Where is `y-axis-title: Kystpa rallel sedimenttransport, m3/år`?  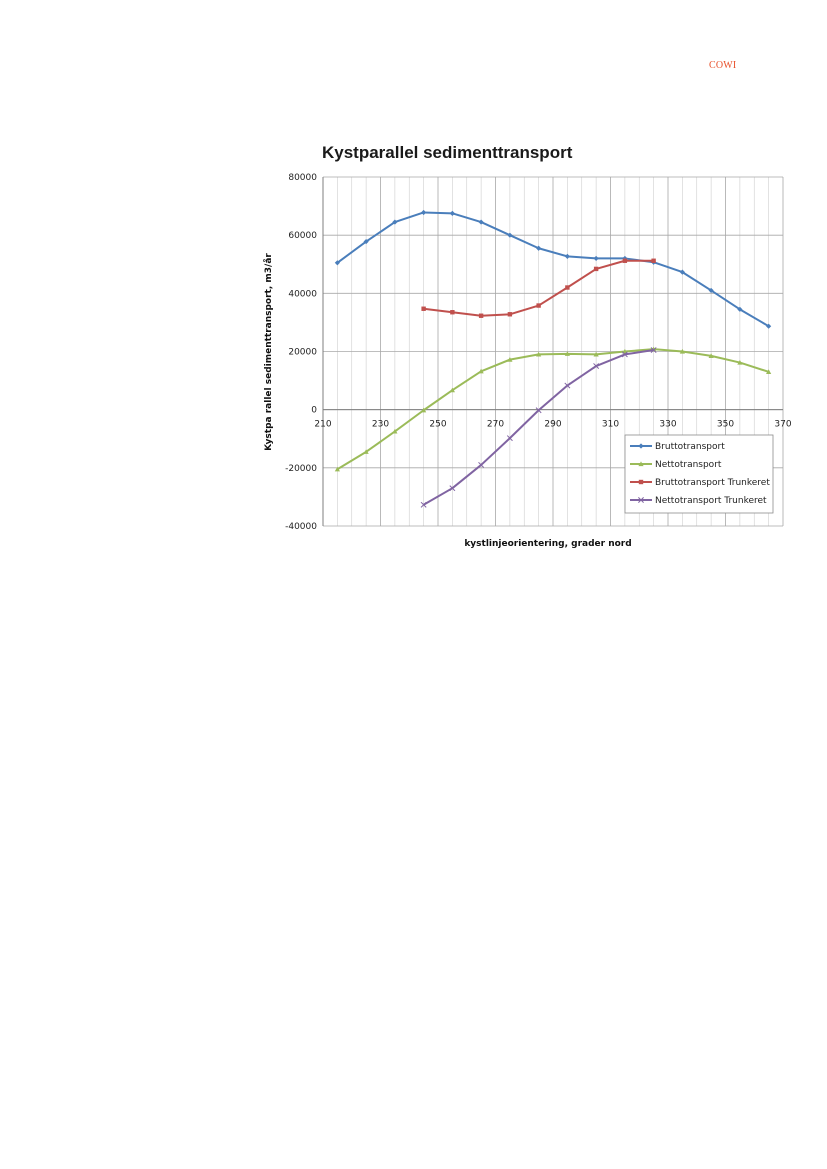
y-axis-title: Kystpa rallel sedimenttransport, m3/år is located at coordinates (268, 352).